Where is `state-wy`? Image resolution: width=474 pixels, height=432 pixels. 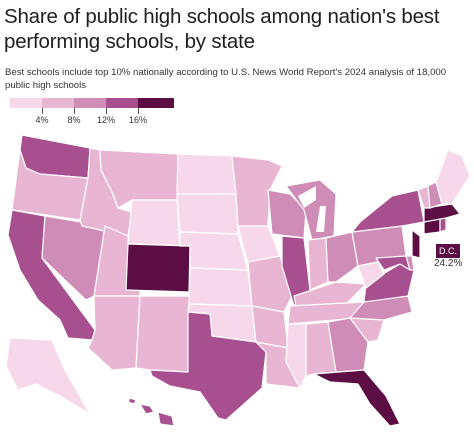
state-wy is located at coordinates (154, 223).